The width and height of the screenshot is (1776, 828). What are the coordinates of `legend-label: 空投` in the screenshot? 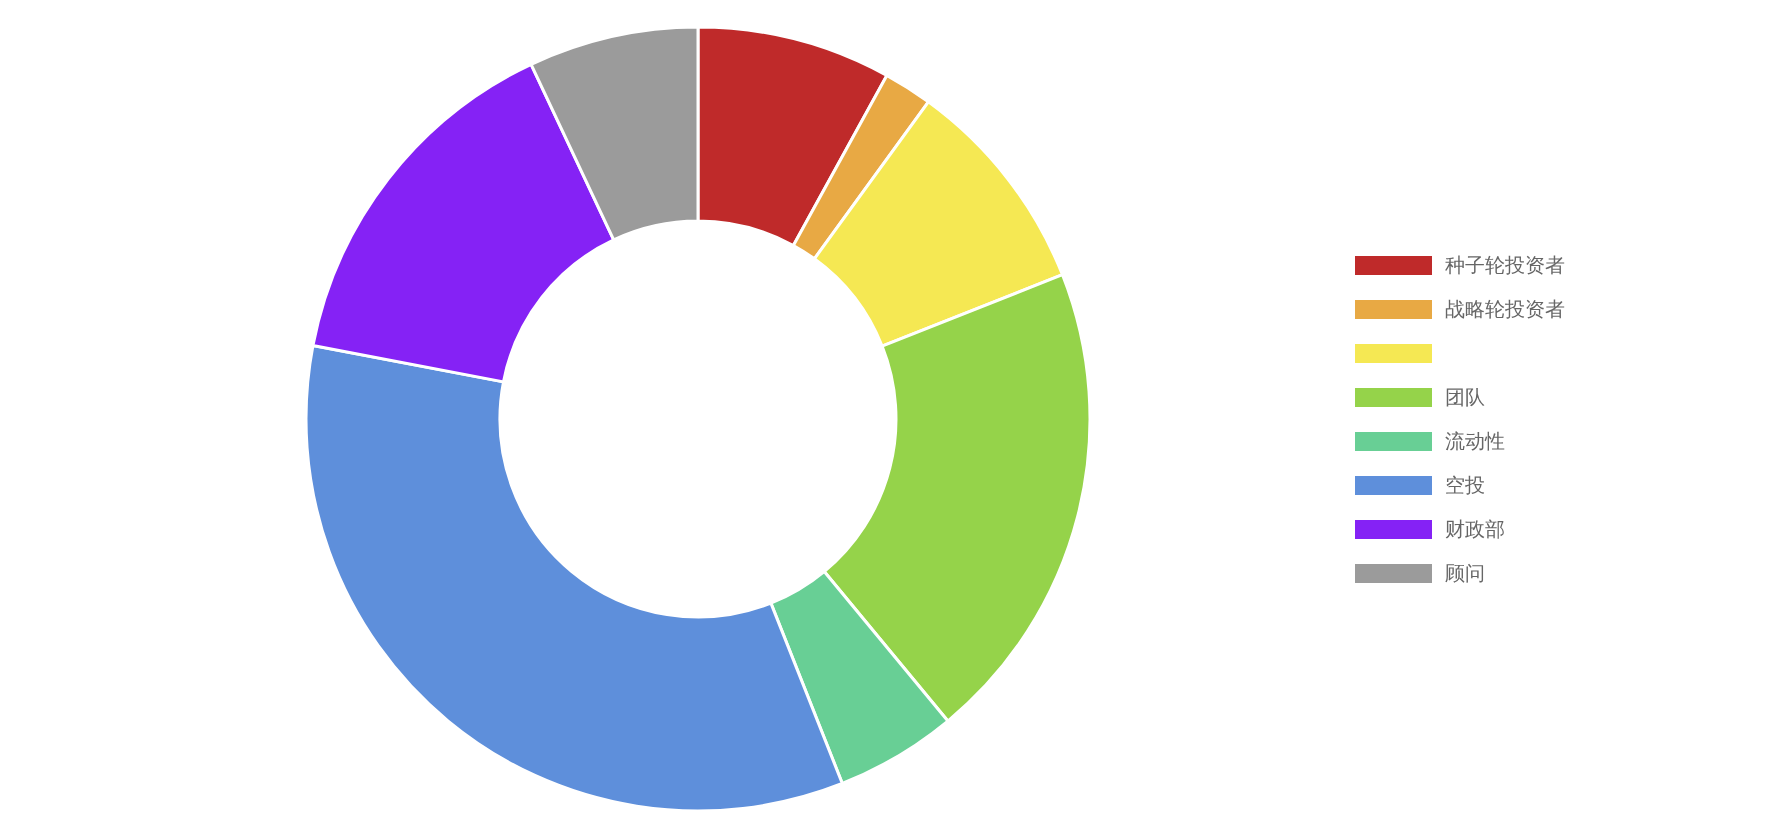 It's located at (1465, 485).